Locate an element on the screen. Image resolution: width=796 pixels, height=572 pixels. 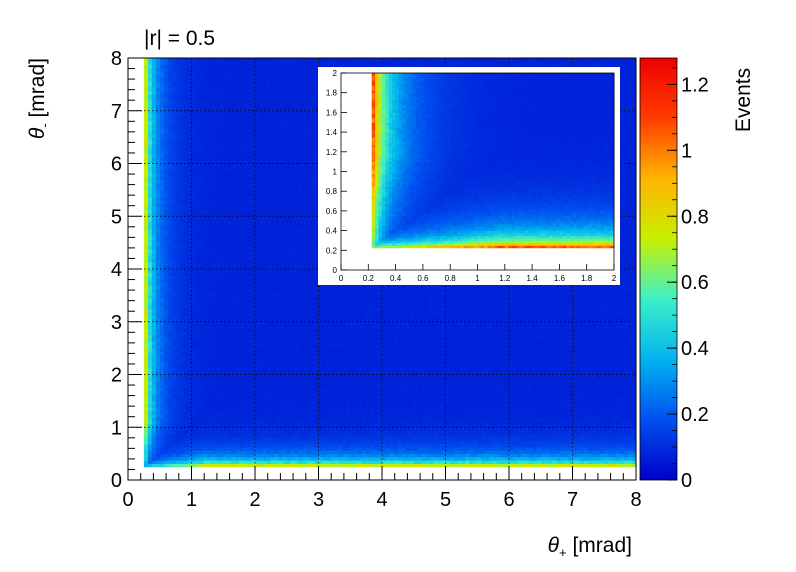
color-scale-bar is located at coordinates (658, 269).